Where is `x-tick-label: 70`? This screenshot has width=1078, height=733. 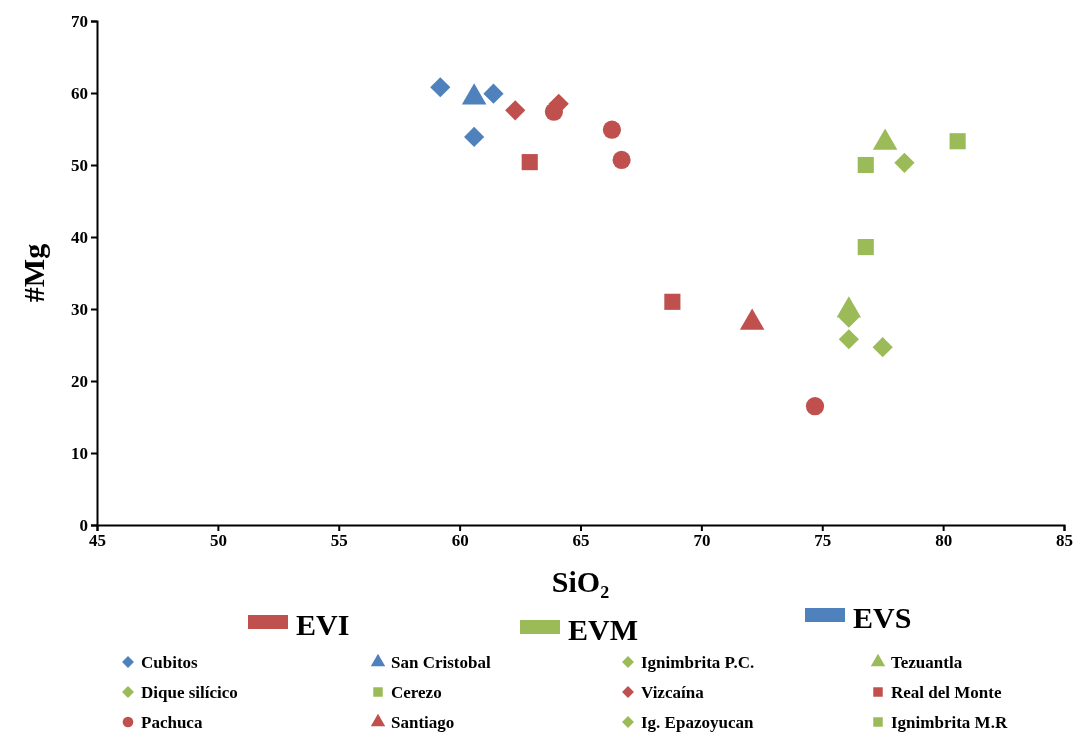
x-tick-label: 70 is located at coordinates (702, 541).